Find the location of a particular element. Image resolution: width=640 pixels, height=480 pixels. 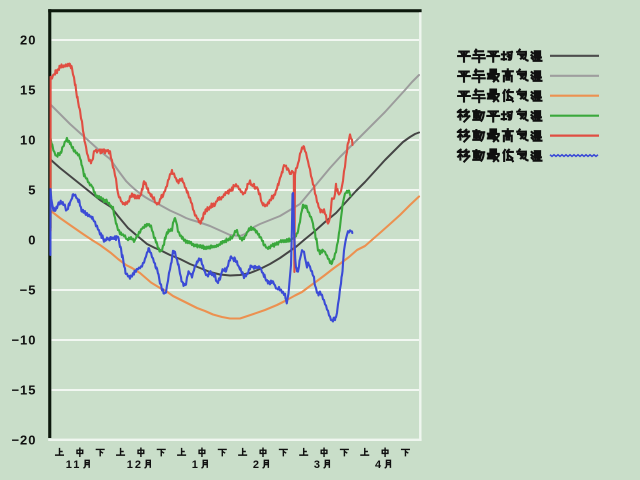

svg-text: −20 is located at coordinates (23, 440).